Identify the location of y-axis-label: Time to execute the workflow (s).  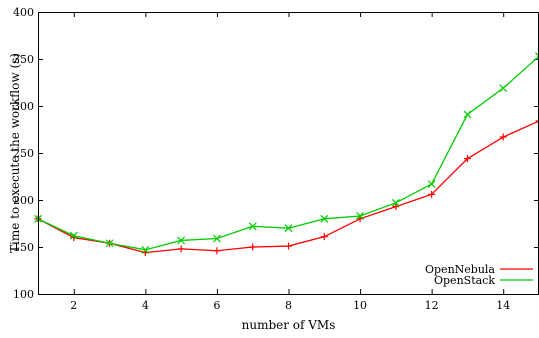
(15, 153).